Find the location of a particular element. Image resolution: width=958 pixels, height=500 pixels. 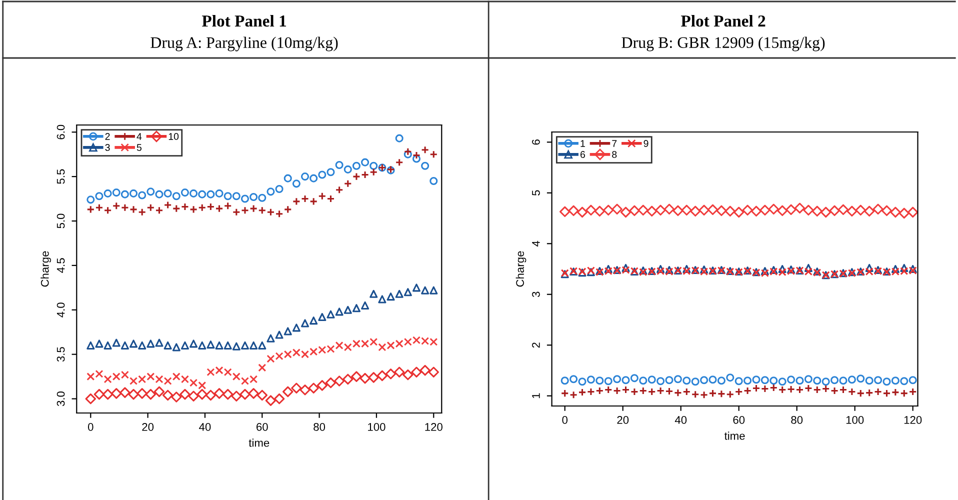

y-tick-label: 5 is located at coordinates (536, 193).